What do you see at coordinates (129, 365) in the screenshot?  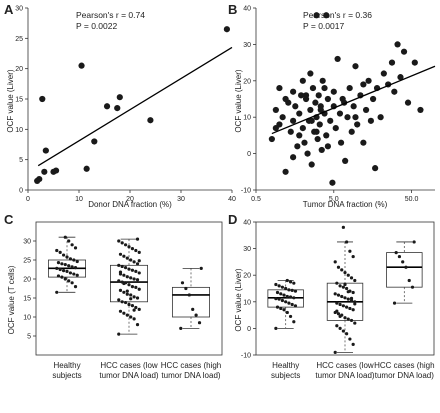 I see `panel-c-category-label: HCC cases (low` at bounding box center [129, 365].